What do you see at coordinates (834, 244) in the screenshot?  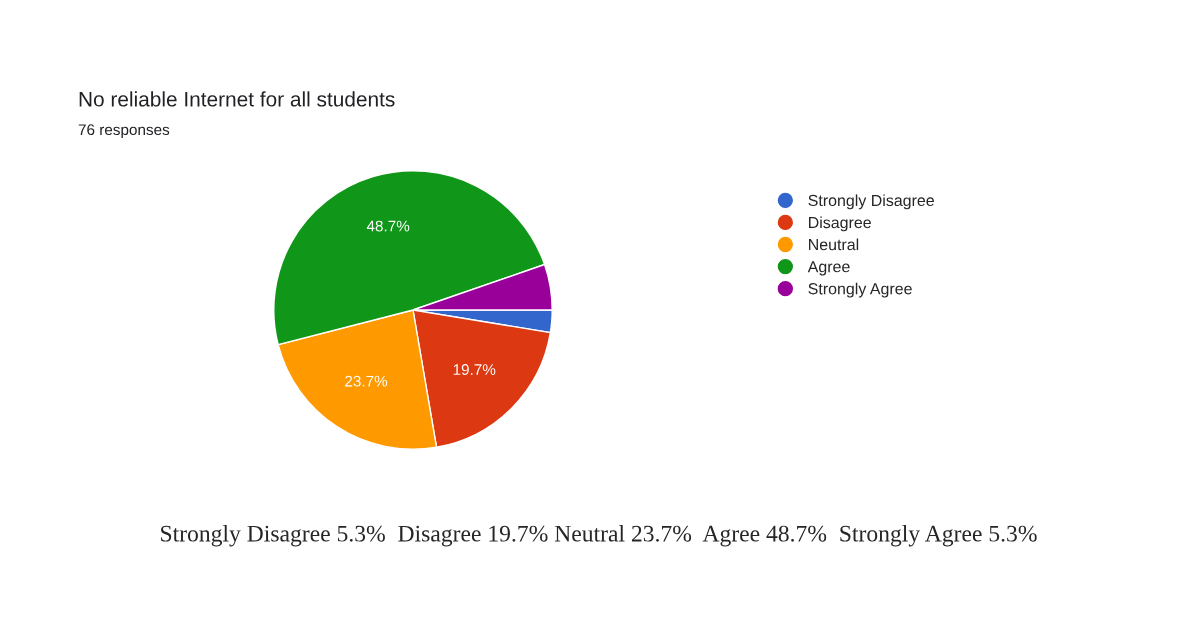 I see `legend-label: Neutral` at bounding box center [834, 244].